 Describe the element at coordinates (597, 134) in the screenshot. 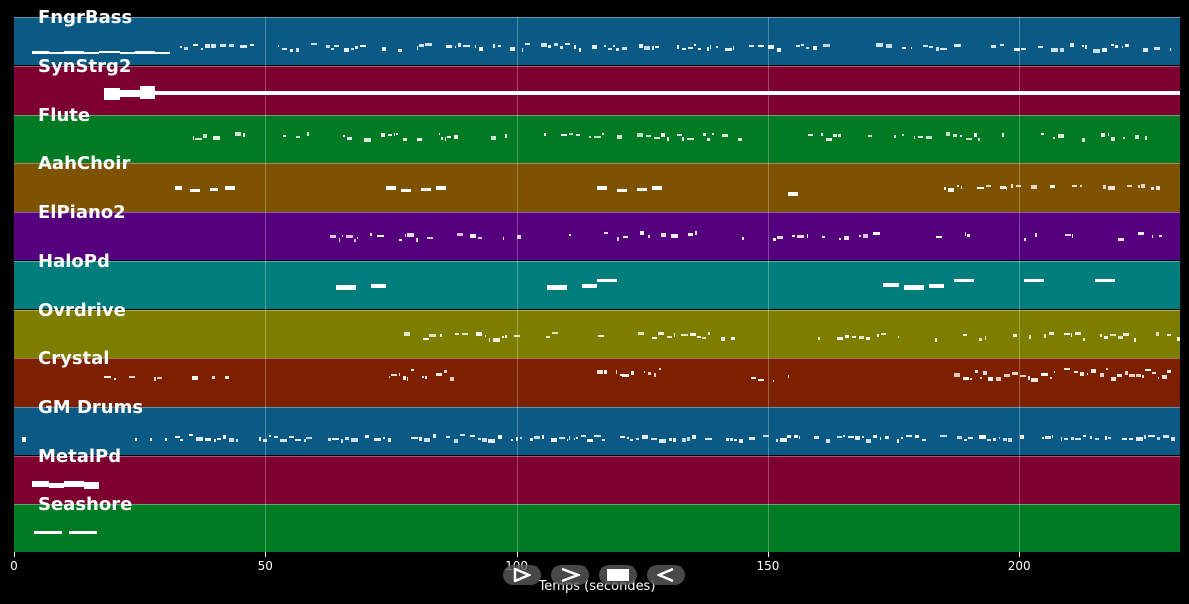

I see `track-flute: Flute` at that location.